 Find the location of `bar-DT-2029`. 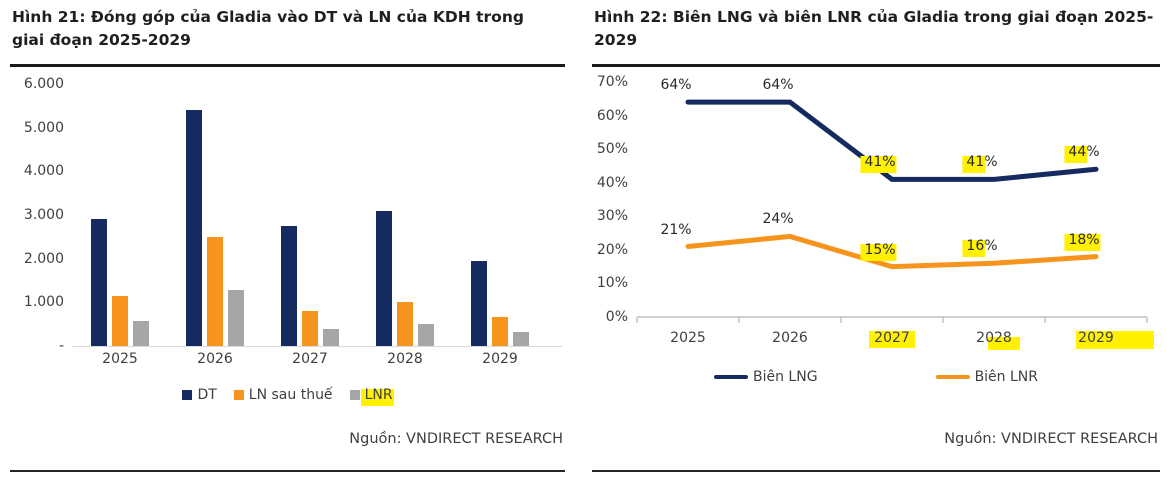

bar-DT-2029 is located at coordinates (479, 303).